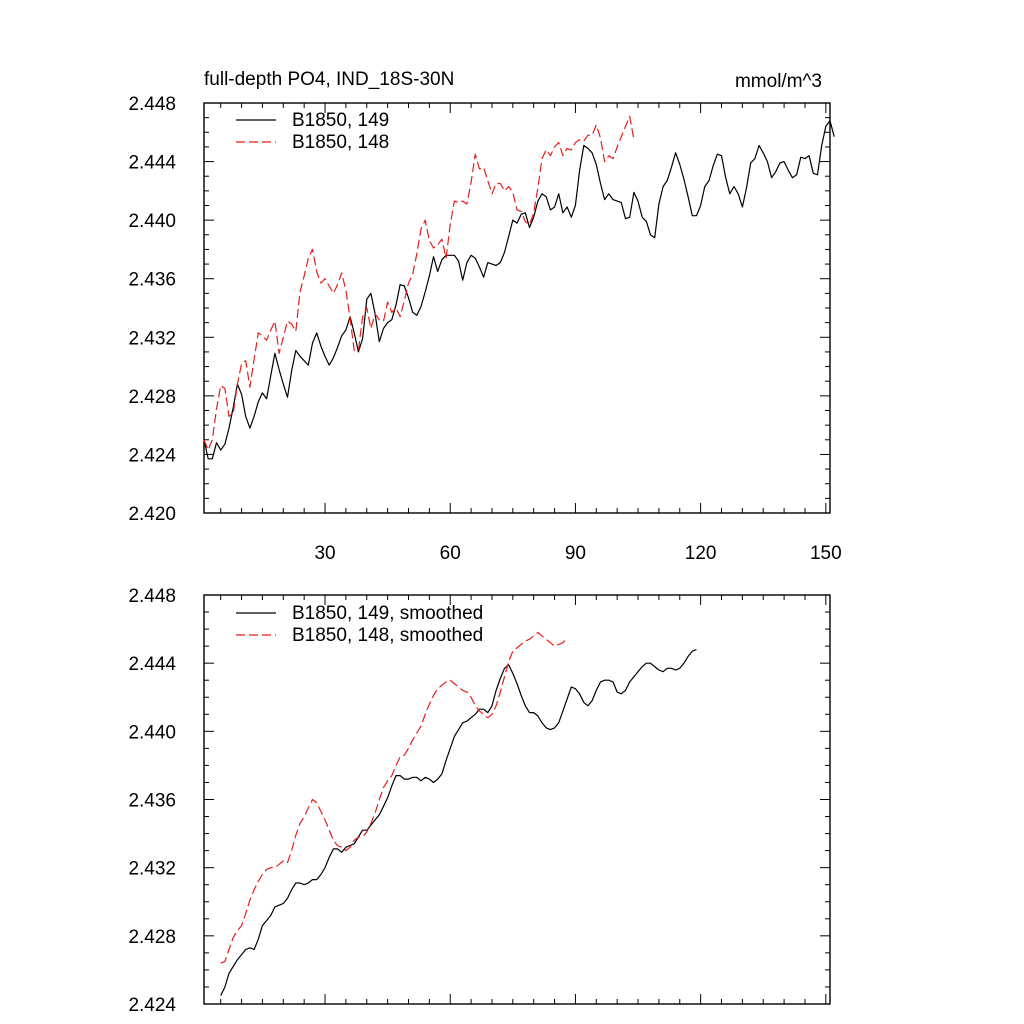  Describe the element at coordinates (340, 120) in the screenshot. I see `legend-label: B1850, 149` at that location.